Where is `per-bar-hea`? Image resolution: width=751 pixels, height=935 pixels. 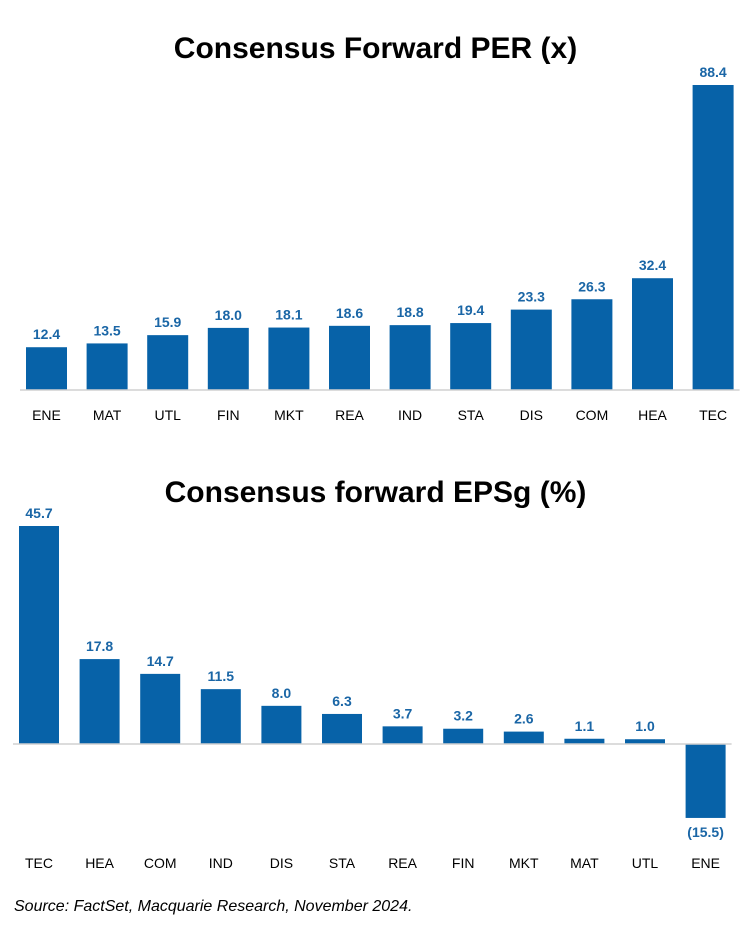 per-bar-hea is located at coordinates (652, 334).